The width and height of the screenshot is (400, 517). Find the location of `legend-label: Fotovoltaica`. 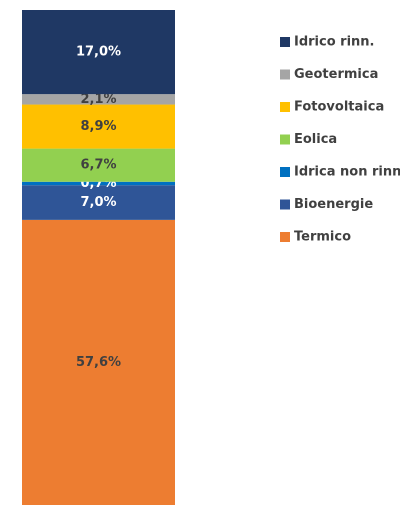

legend-label: Fotovoltaica is located at coordinates (339, 107).